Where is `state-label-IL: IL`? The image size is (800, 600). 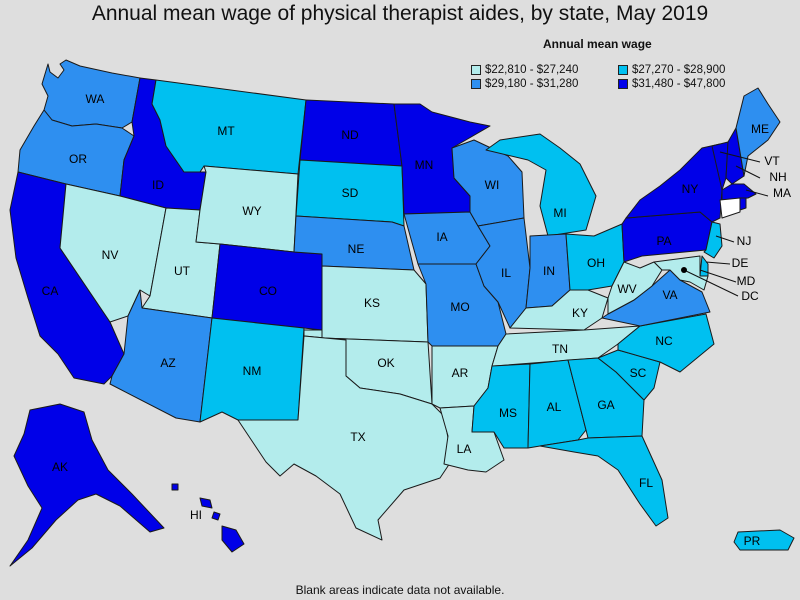 state-label-IL: IL is located at coordinates (506, 273).